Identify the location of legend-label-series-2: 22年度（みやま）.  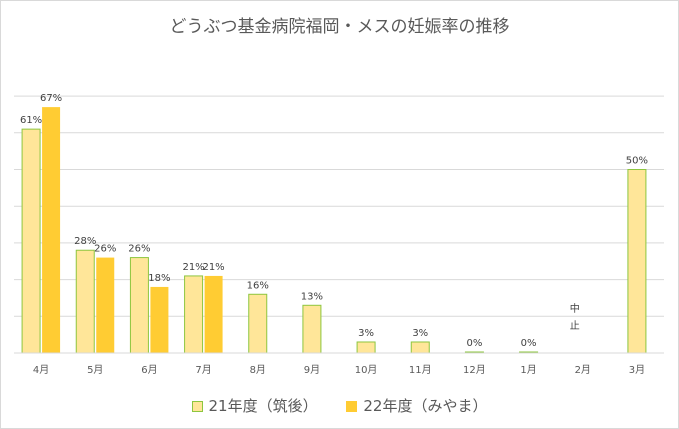
(425, 406).